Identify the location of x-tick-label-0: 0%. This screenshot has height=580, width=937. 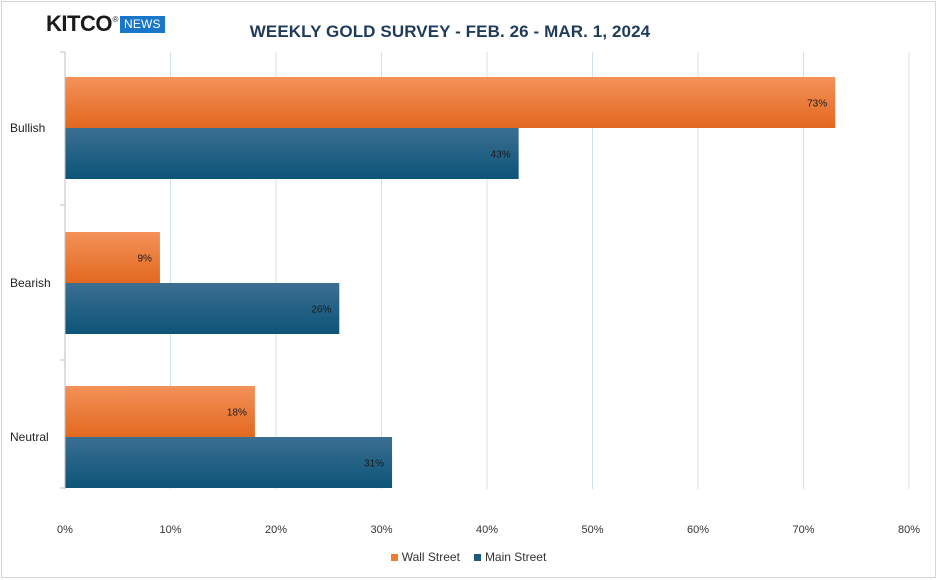
(65, 530).